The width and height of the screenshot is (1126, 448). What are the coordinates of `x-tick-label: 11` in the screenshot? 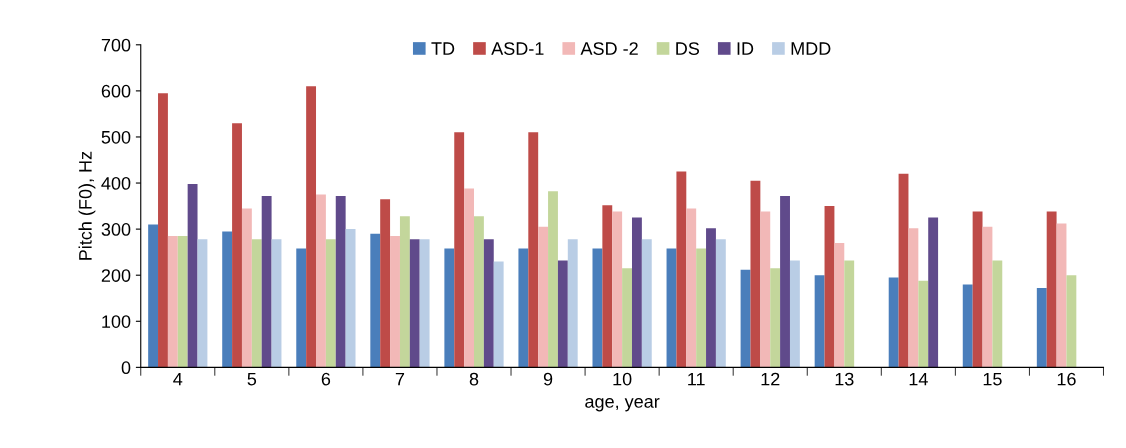 It's located at (696, 379).